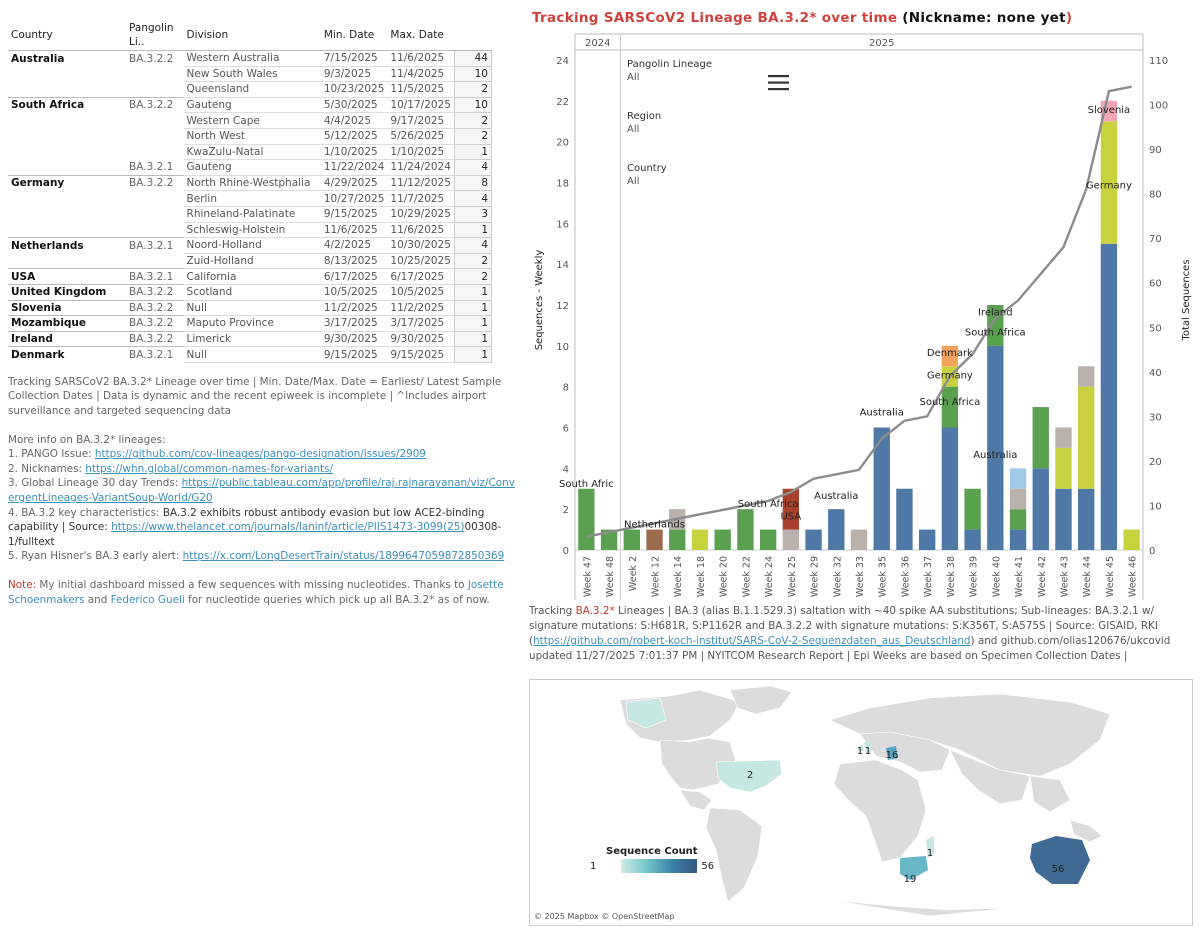  Describe the element at coordinates (659, 866) in the screenshot. I see `legend-gradient` at that location.